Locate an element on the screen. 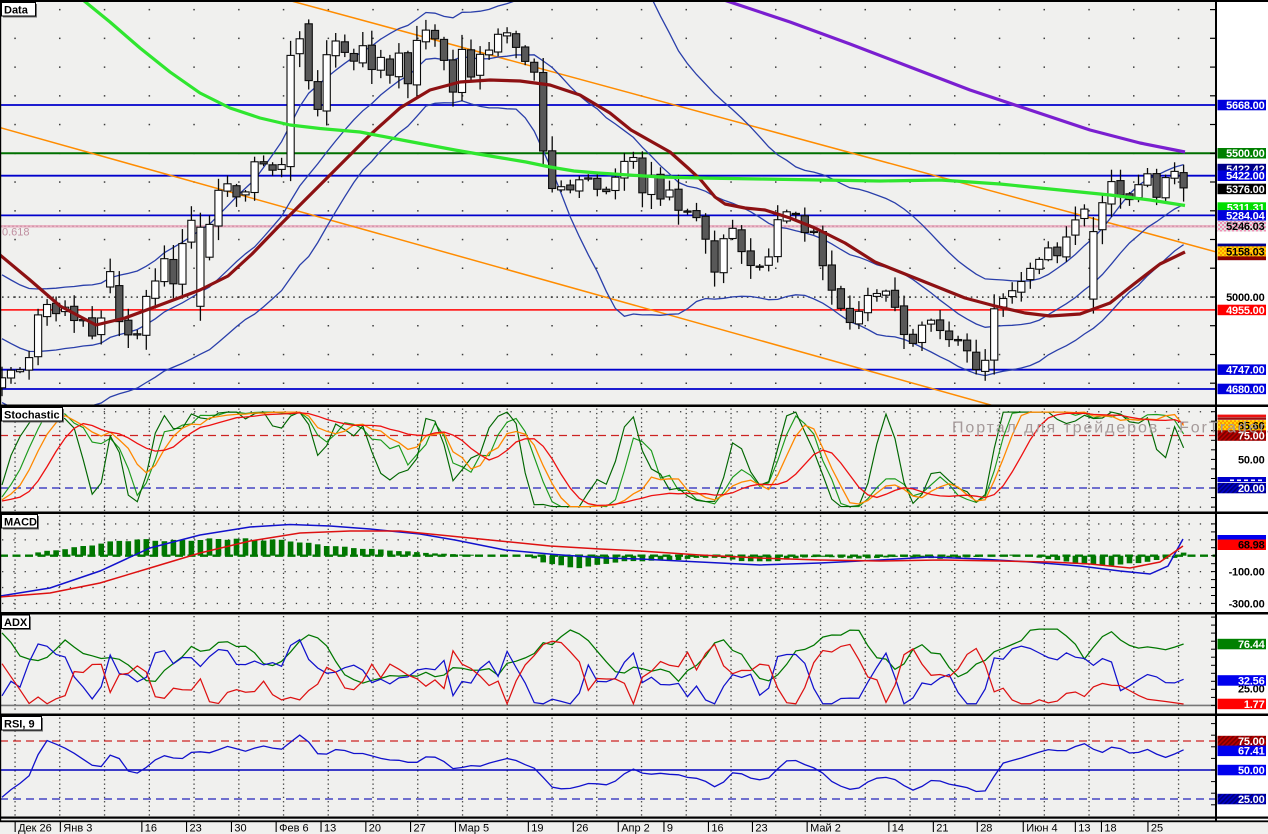 This screenshot has width=1268, height=834. svg-text: 20 is located at coordinates (375, 828).